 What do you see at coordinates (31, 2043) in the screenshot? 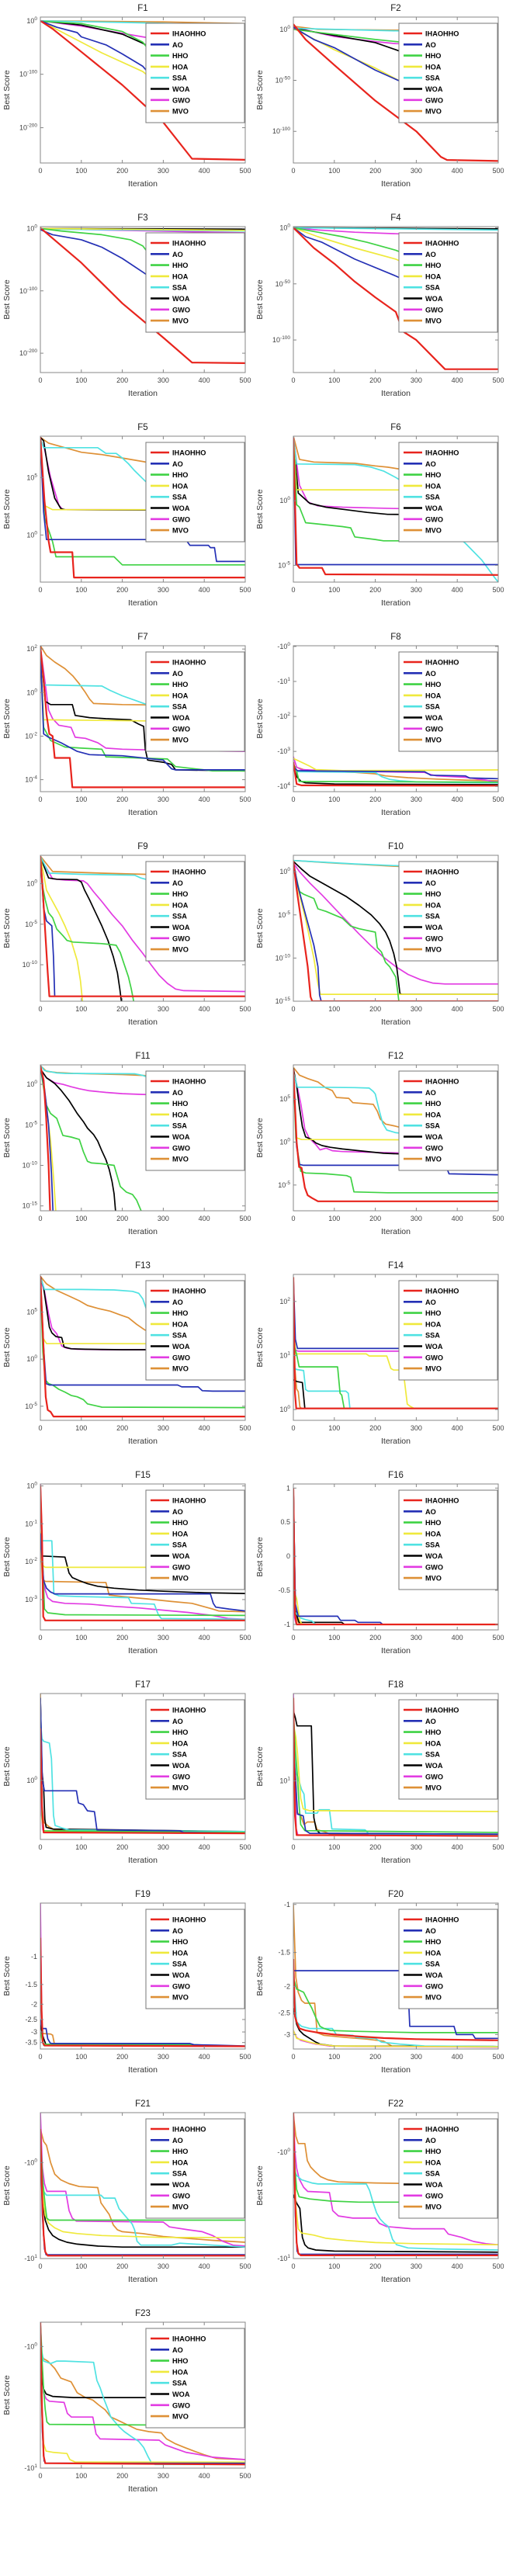
I see `y-tick-label: -3.5` at bounding box center [31, 2043].